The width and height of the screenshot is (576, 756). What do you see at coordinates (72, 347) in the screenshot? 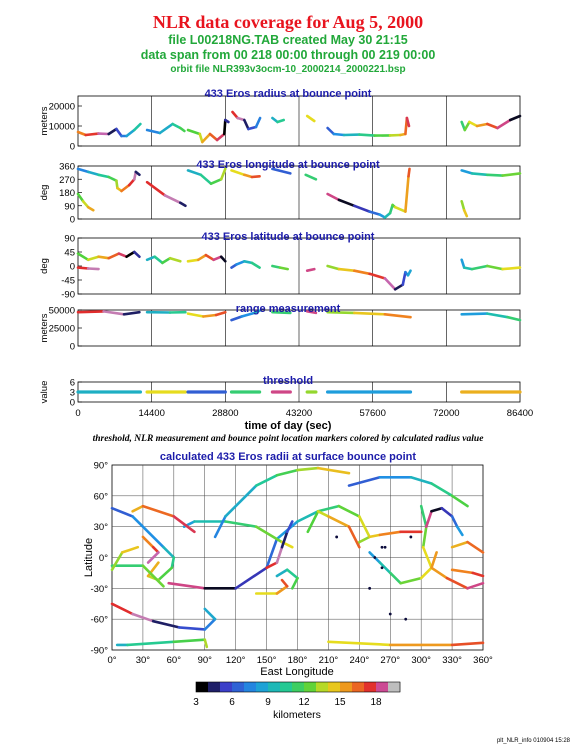
I see `y-tick-label: 0` at bounding box center [72, 347].